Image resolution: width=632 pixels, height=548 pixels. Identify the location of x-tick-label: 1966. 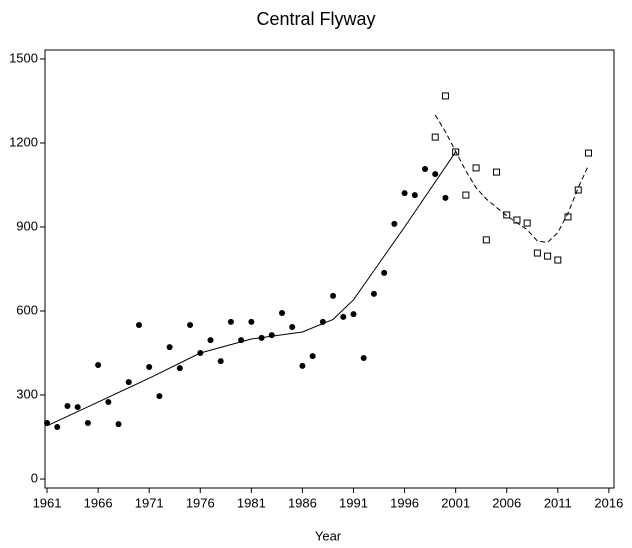
(98, 502).